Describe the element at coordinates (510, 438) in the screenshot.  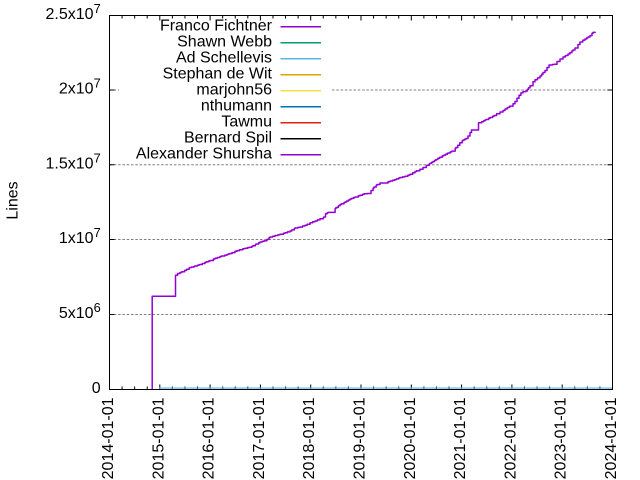
I see `svg-text: 2022-01-01` at that location.